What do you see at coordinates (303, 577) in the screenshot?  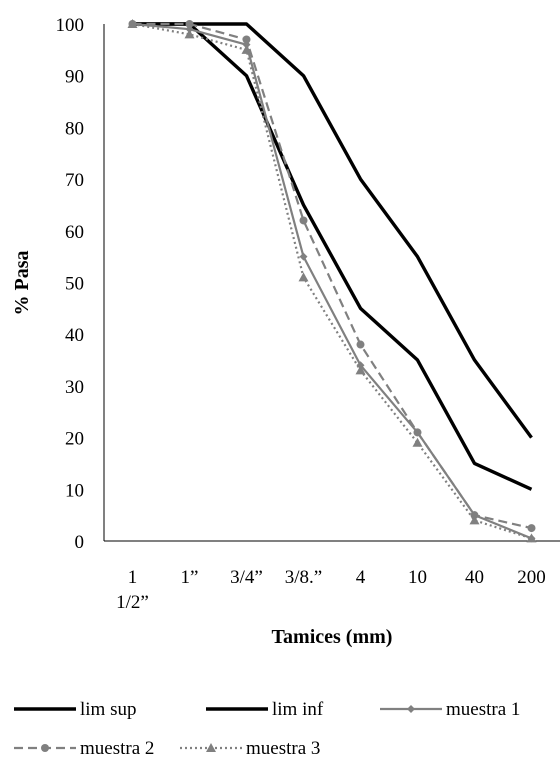 I see `x-tick-label: 3/8.”` at bounding box center [303, 577].